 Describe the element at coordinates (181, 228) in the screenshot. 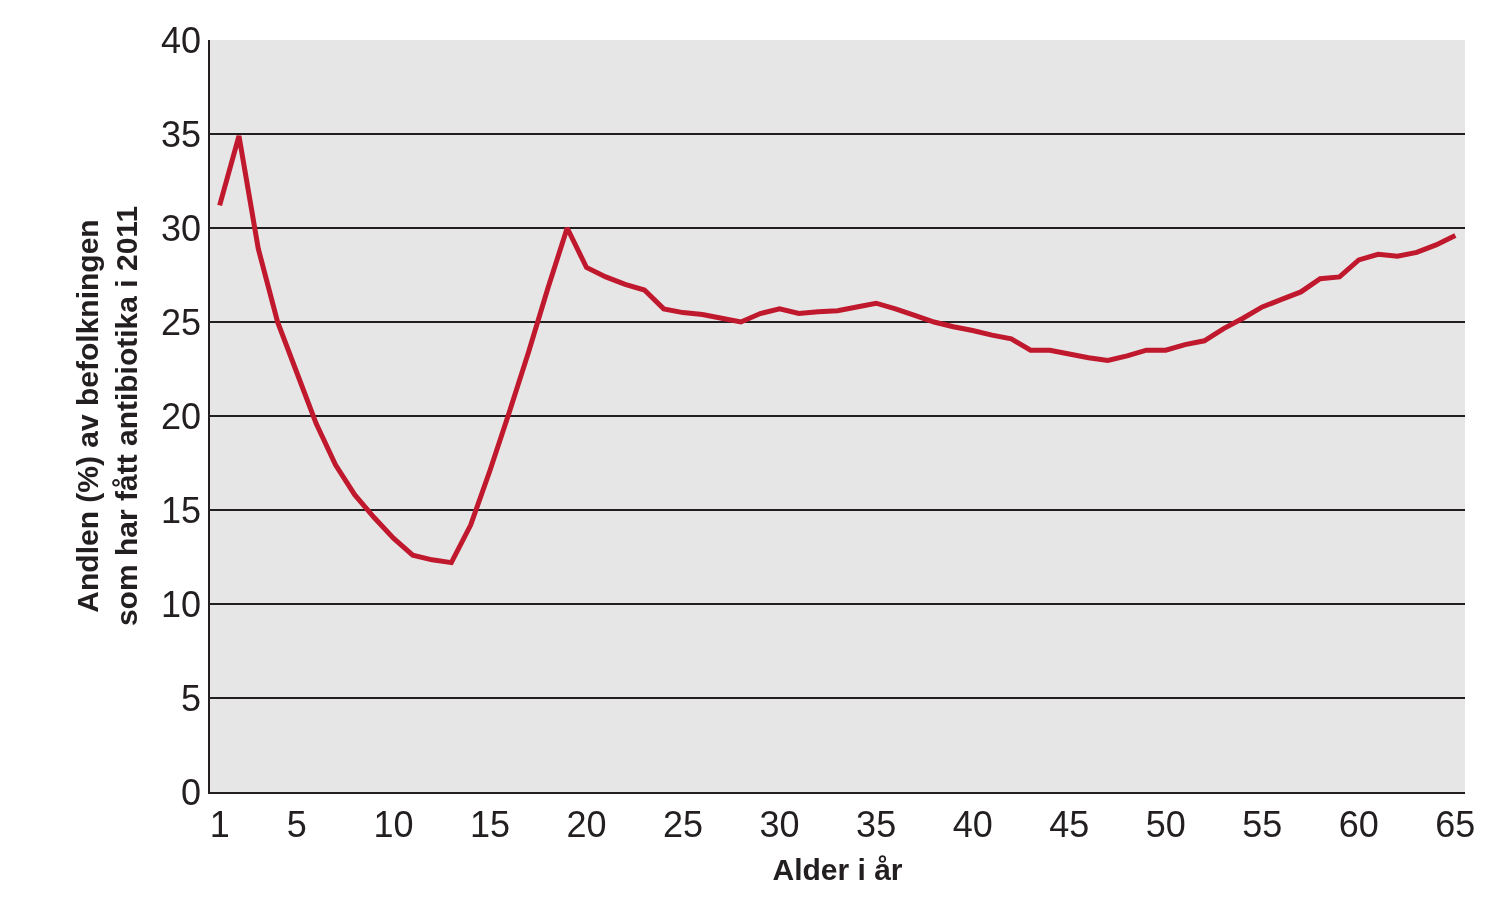

I see `y-tick-label: 30` at that location.